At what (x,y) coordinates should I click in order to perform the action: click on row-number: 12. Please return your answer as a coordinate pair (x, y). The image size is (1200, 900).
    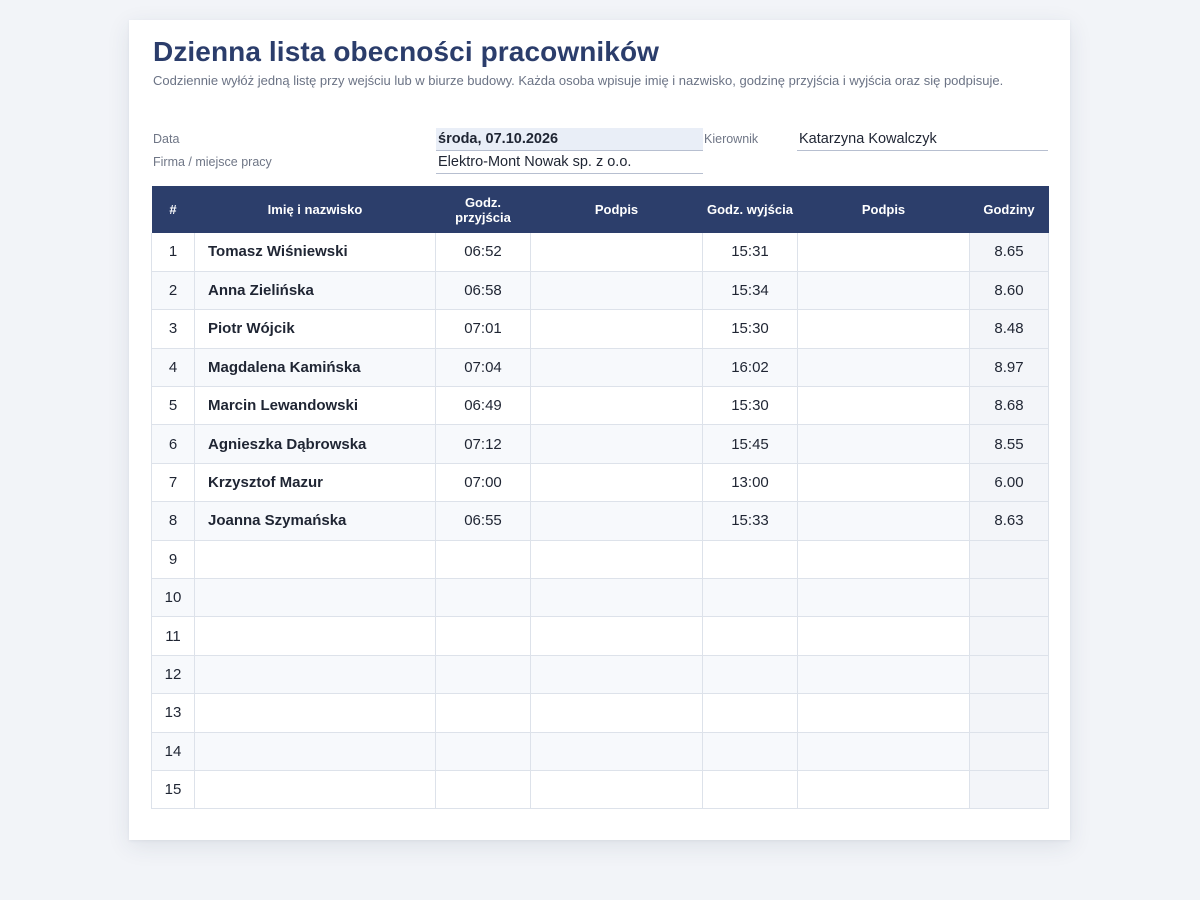
    Looking at the image, I should click on (173, 675).